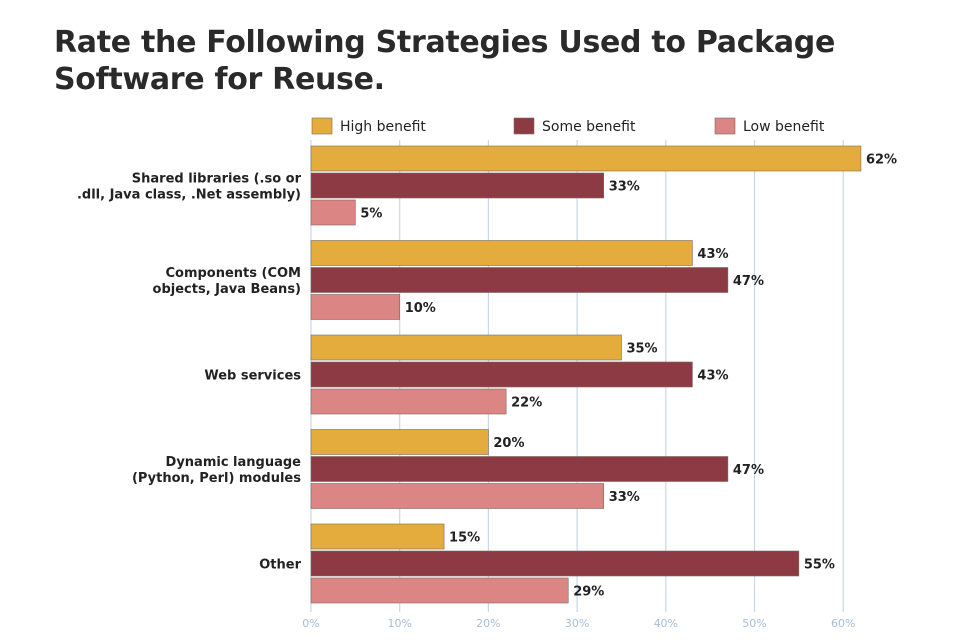 This screenshot has width=960, height=640. What do you see at coordinates (371, 214) in the screenshot?
I see `data-label: 5%` at bounding box center [371, 214].